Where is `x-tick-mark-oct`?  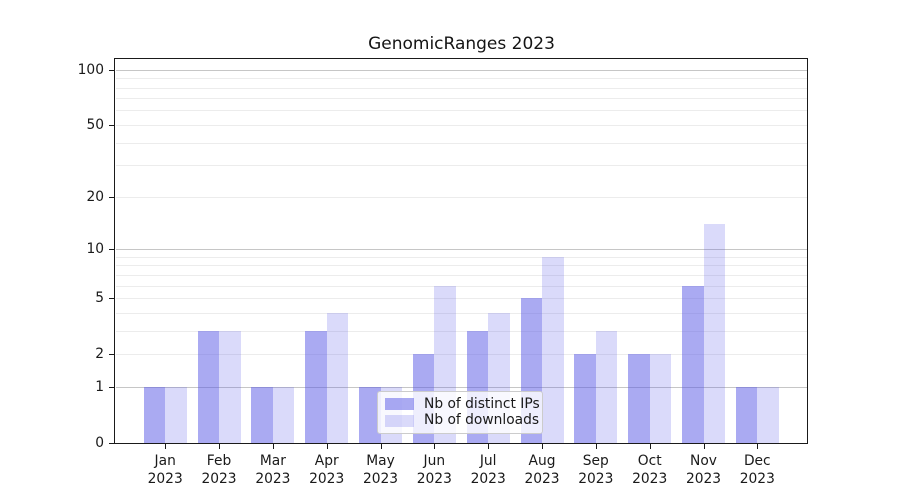
x-tick-mark-oct is located at coordinates (650, 446).